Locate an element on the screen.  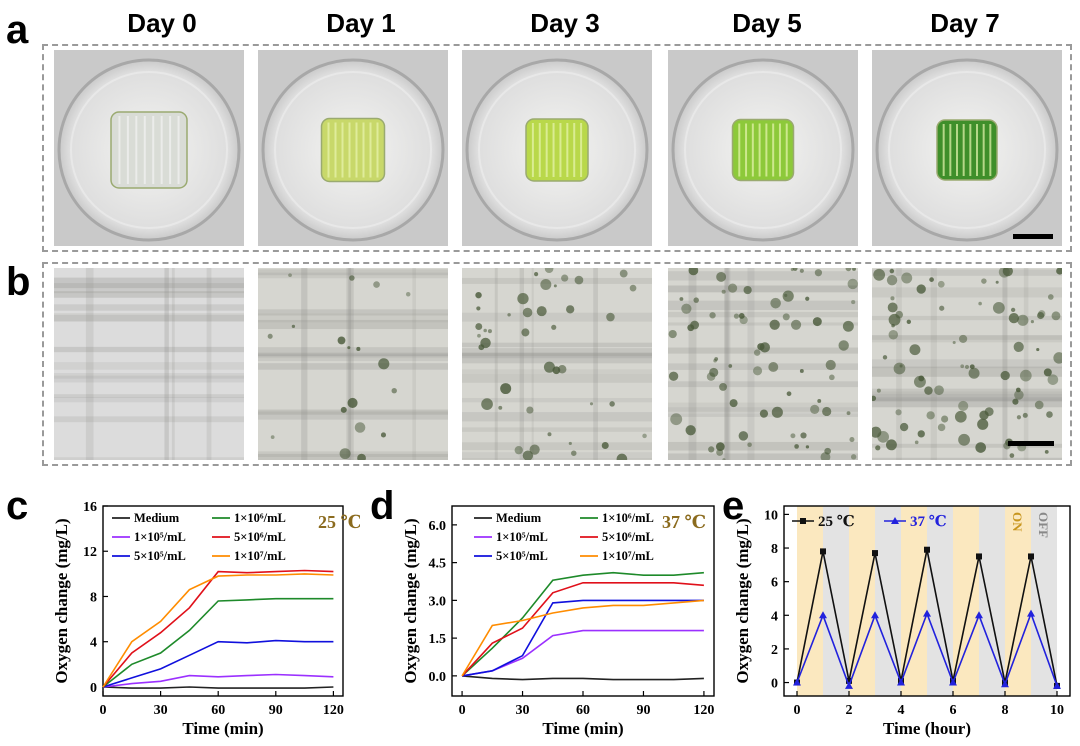
panel-letter-b: b is located at coordinates (18, 282).